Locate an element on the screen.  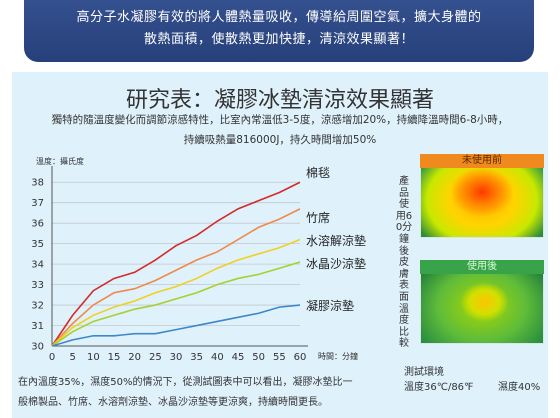
y-tick-label-31: 31 is located at coordinates (37, 326).